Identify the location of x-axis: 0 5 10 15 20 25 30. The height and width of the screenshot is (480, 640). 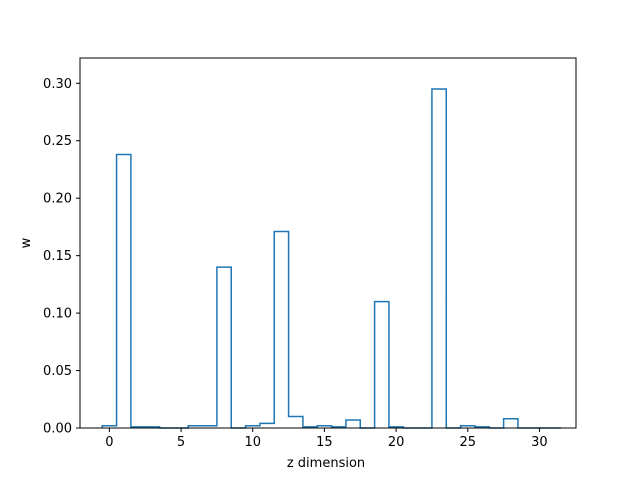
(326, 439).